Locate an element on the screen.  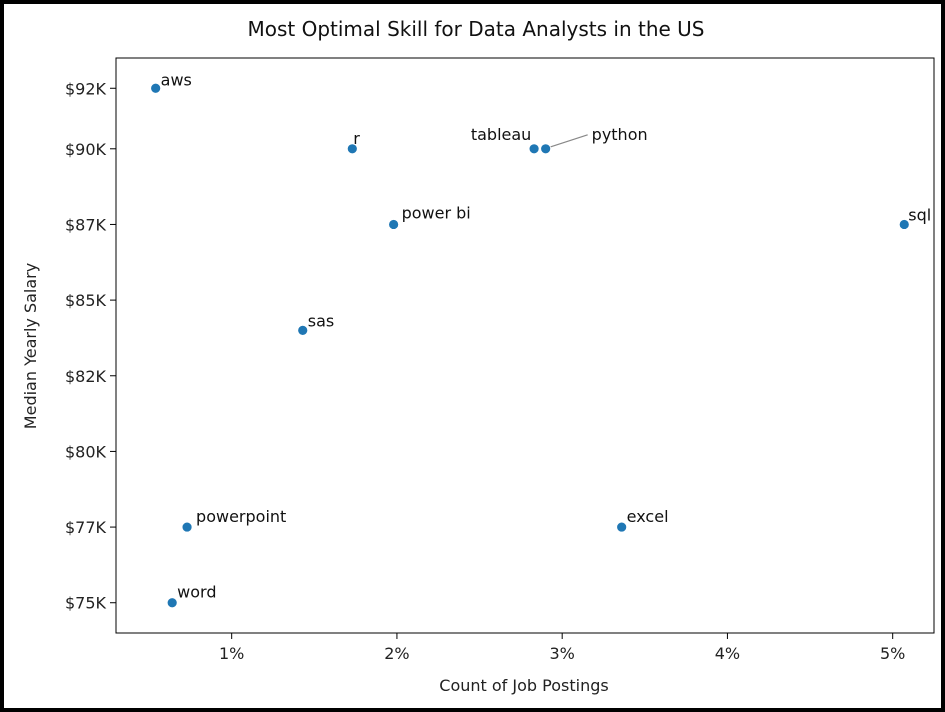
x-tick-label: 5% is located at coordinates (892, 653).